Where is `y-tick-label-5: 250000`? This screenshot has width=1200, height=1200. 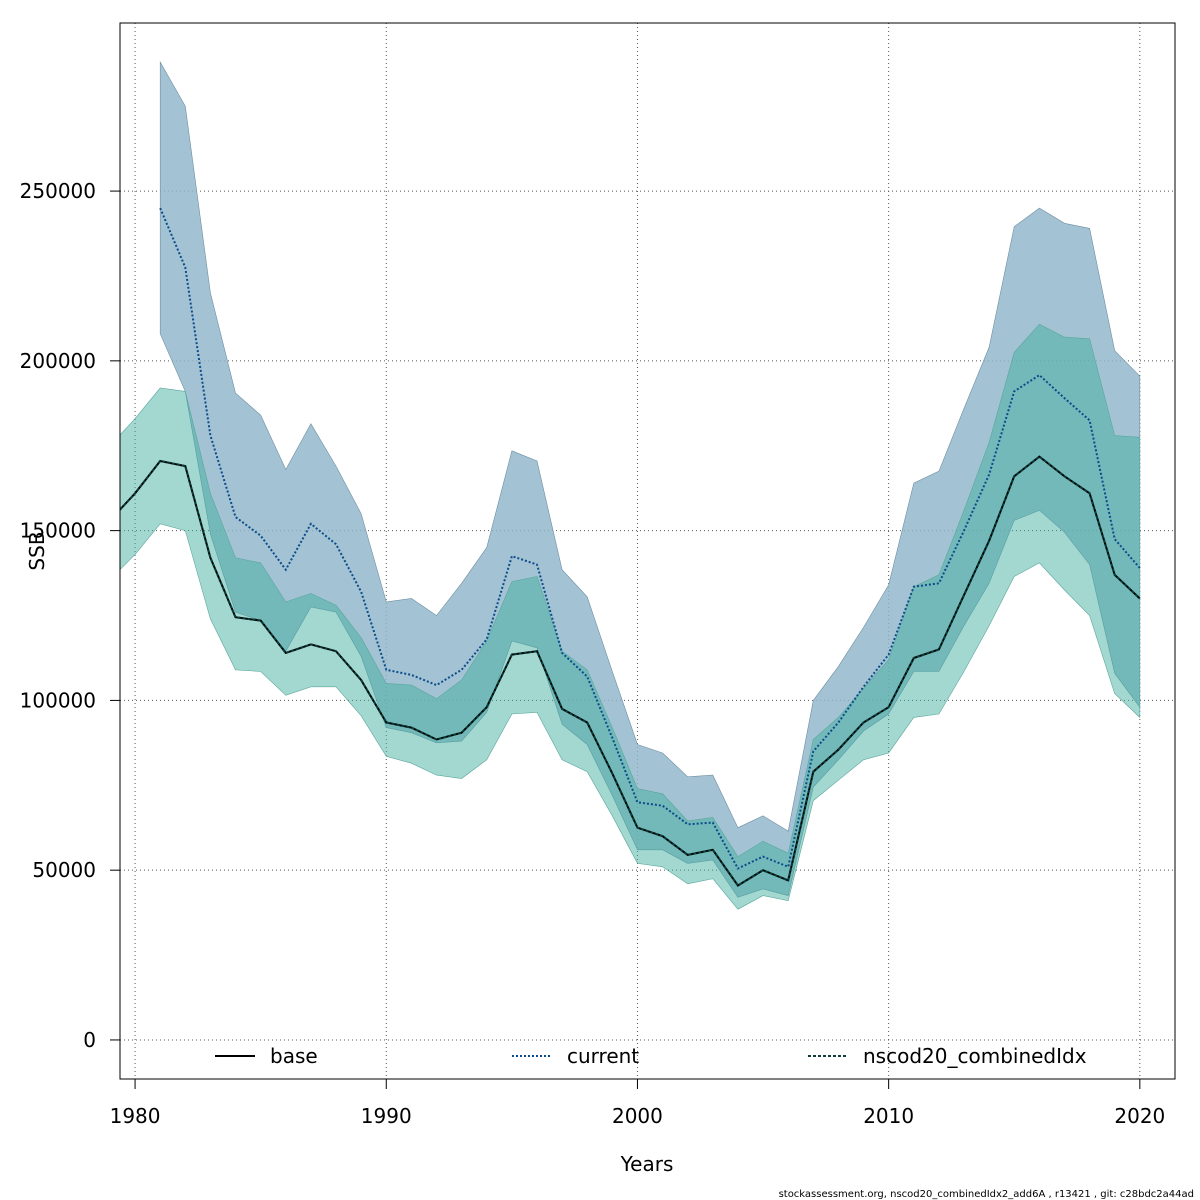
y-tick-label-5: 250000 is located at coordinates (58, 191).